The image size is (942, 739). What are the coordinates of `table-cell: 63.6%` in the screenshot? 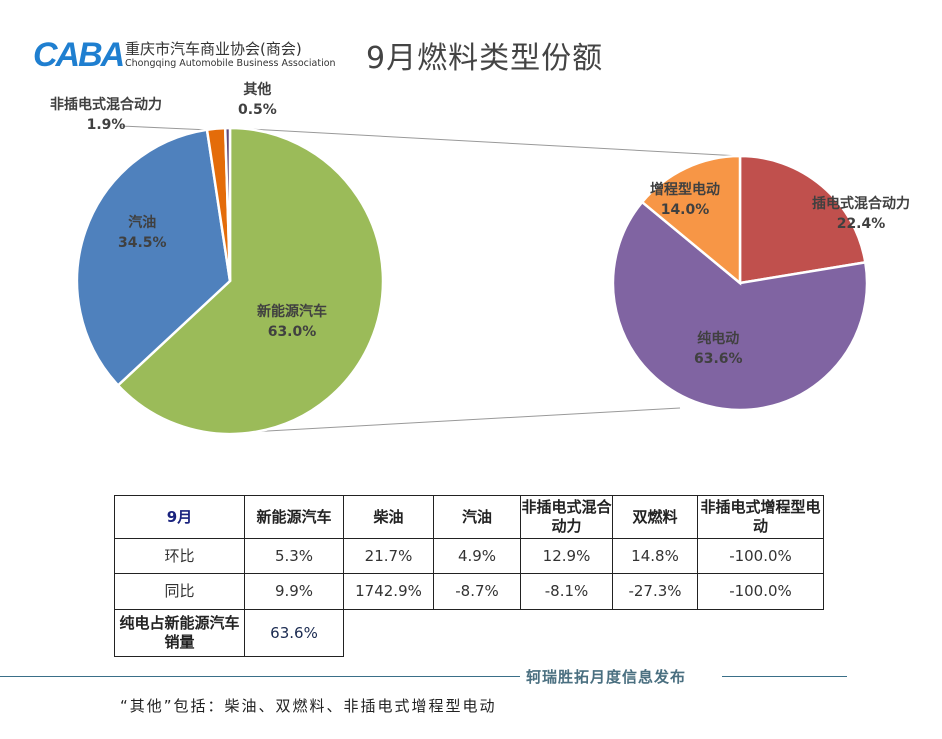 It's located at (294, 633).